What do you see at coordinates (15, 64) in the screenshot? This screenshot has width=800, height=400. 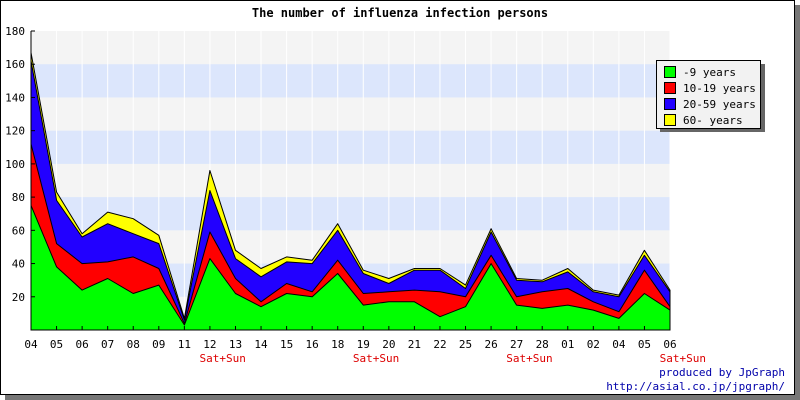 I see `y-tick-label: 160` at bounding box center [15, 64].